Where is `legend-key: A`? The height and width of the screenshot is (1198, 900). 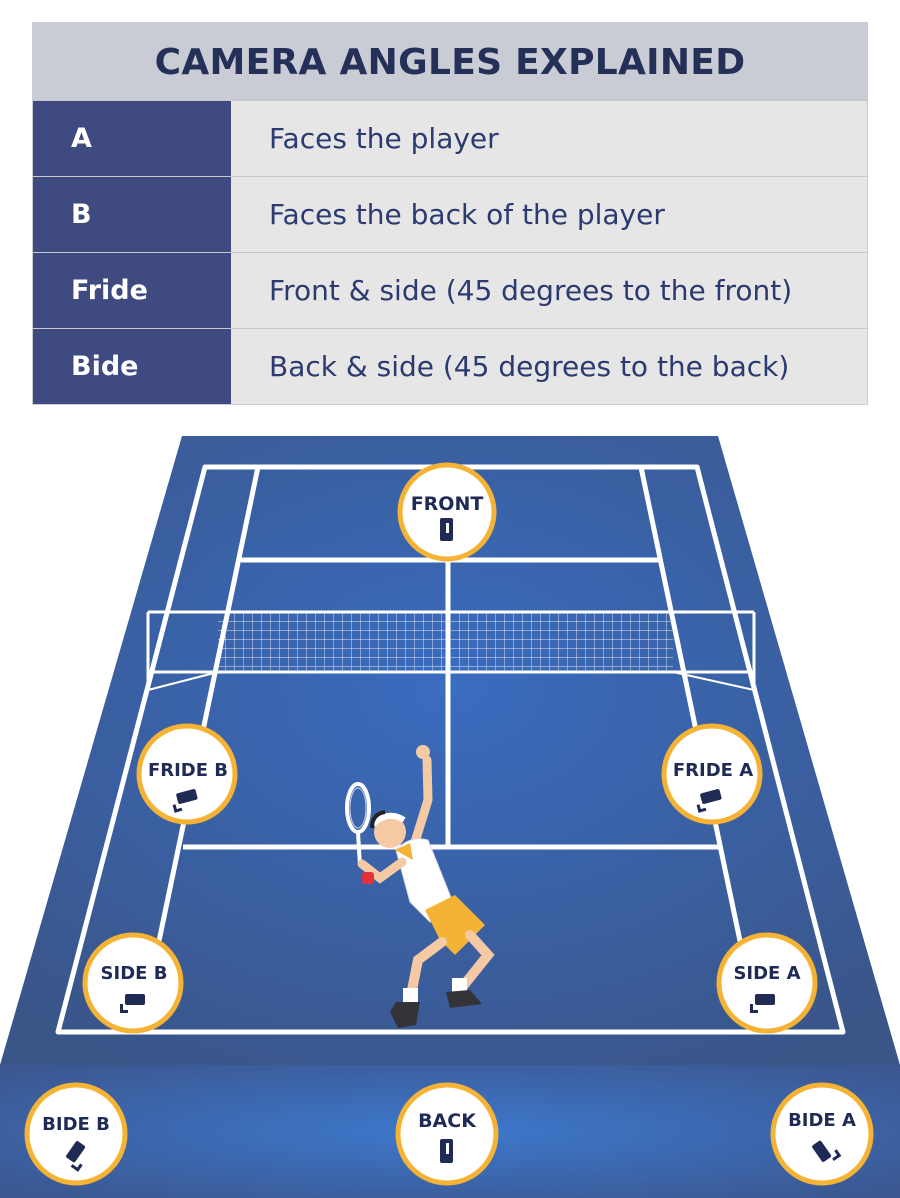 legend-key: A is located at coordinates (132, 138).